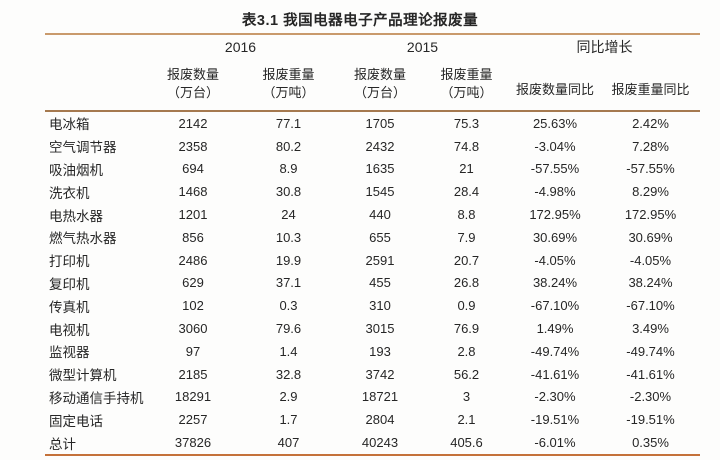  I want to click on col-header-line2: （万吨）, so click(466, 92).